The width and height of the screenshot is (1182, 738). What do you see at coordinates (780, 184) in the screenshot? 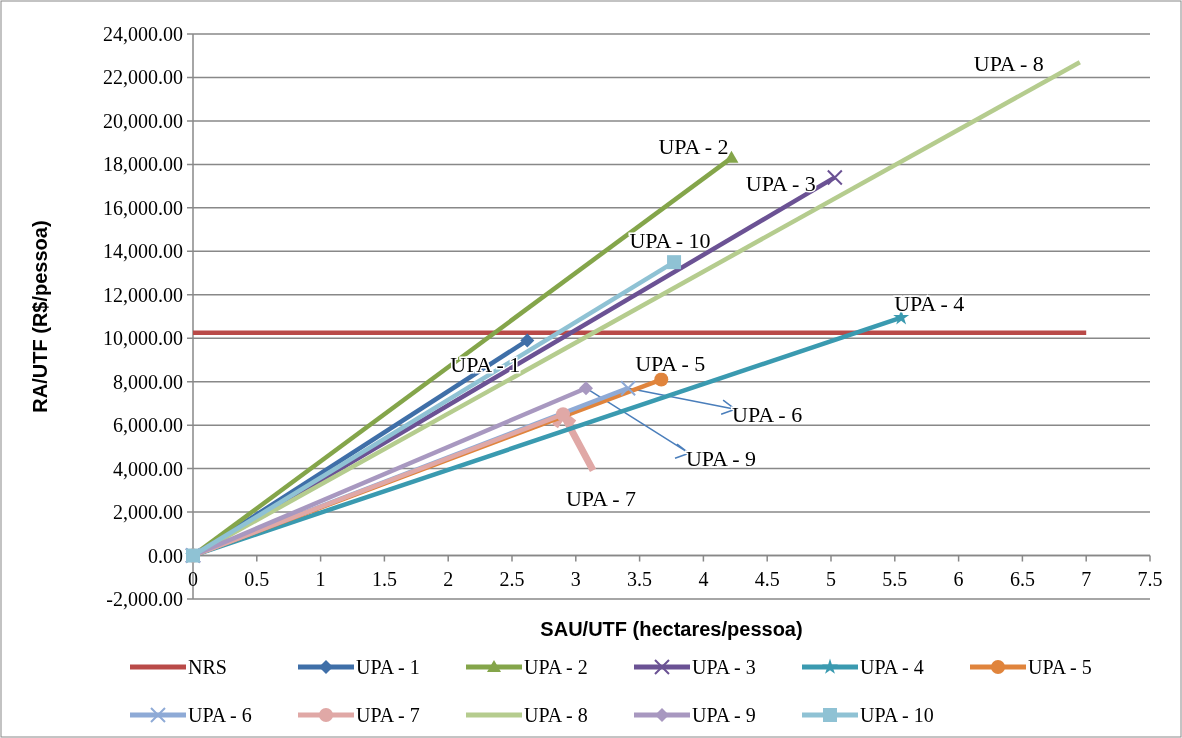
I see `annotation: UPA - 3` at bounding box center [780, 184].